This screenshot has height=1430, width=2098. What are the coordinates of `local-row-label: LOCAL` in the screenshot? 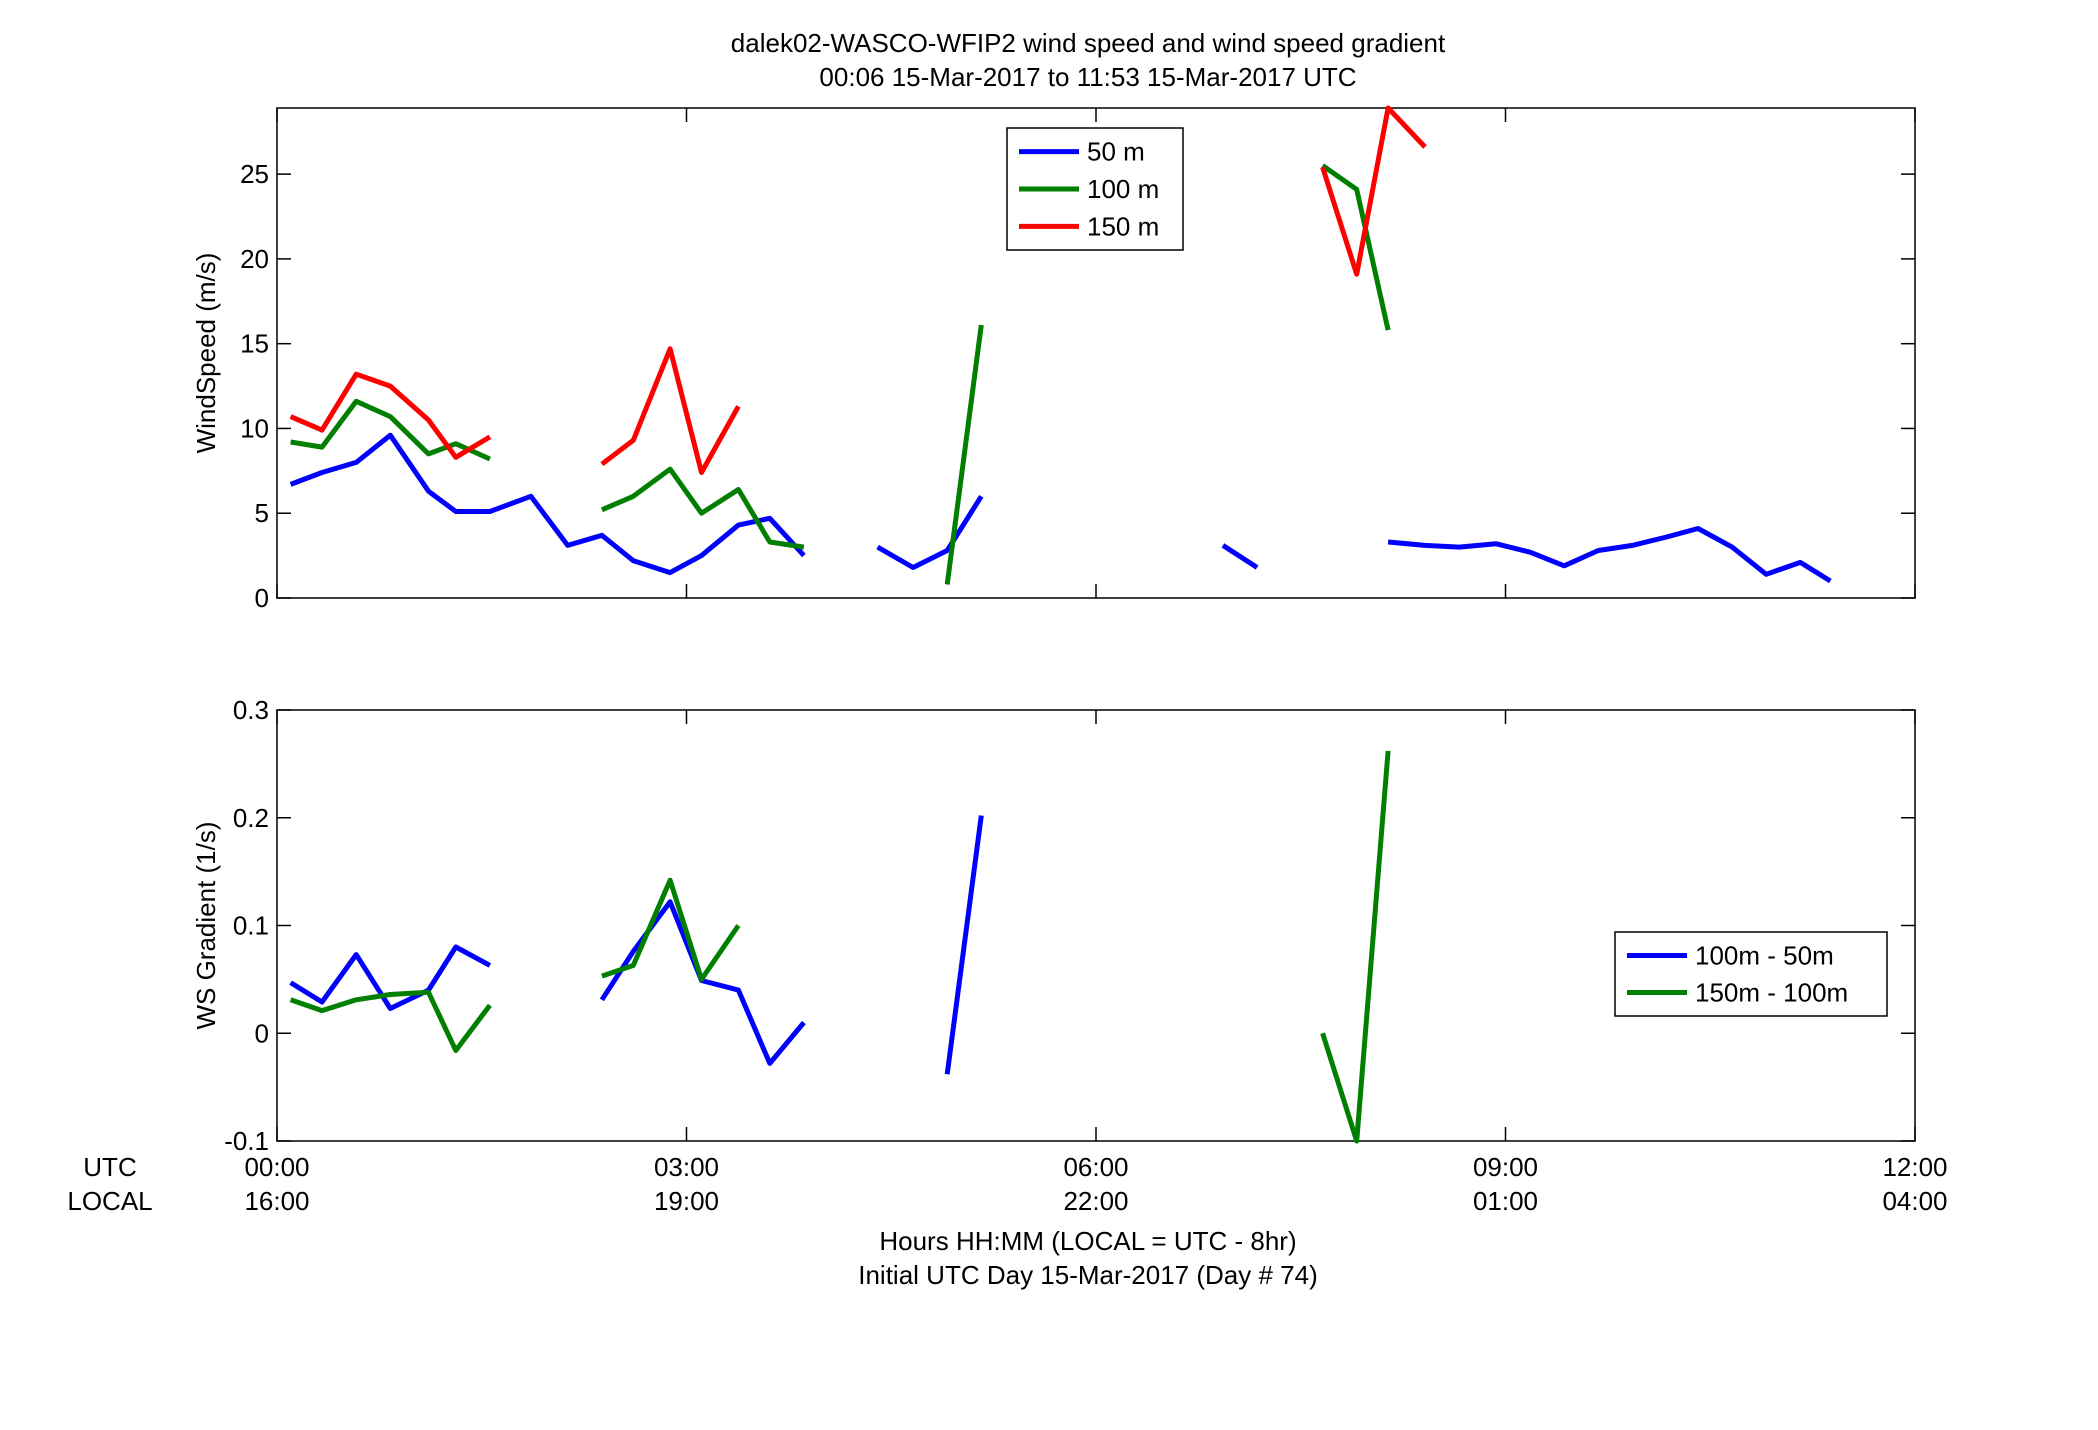 It's located at (109, 1201).